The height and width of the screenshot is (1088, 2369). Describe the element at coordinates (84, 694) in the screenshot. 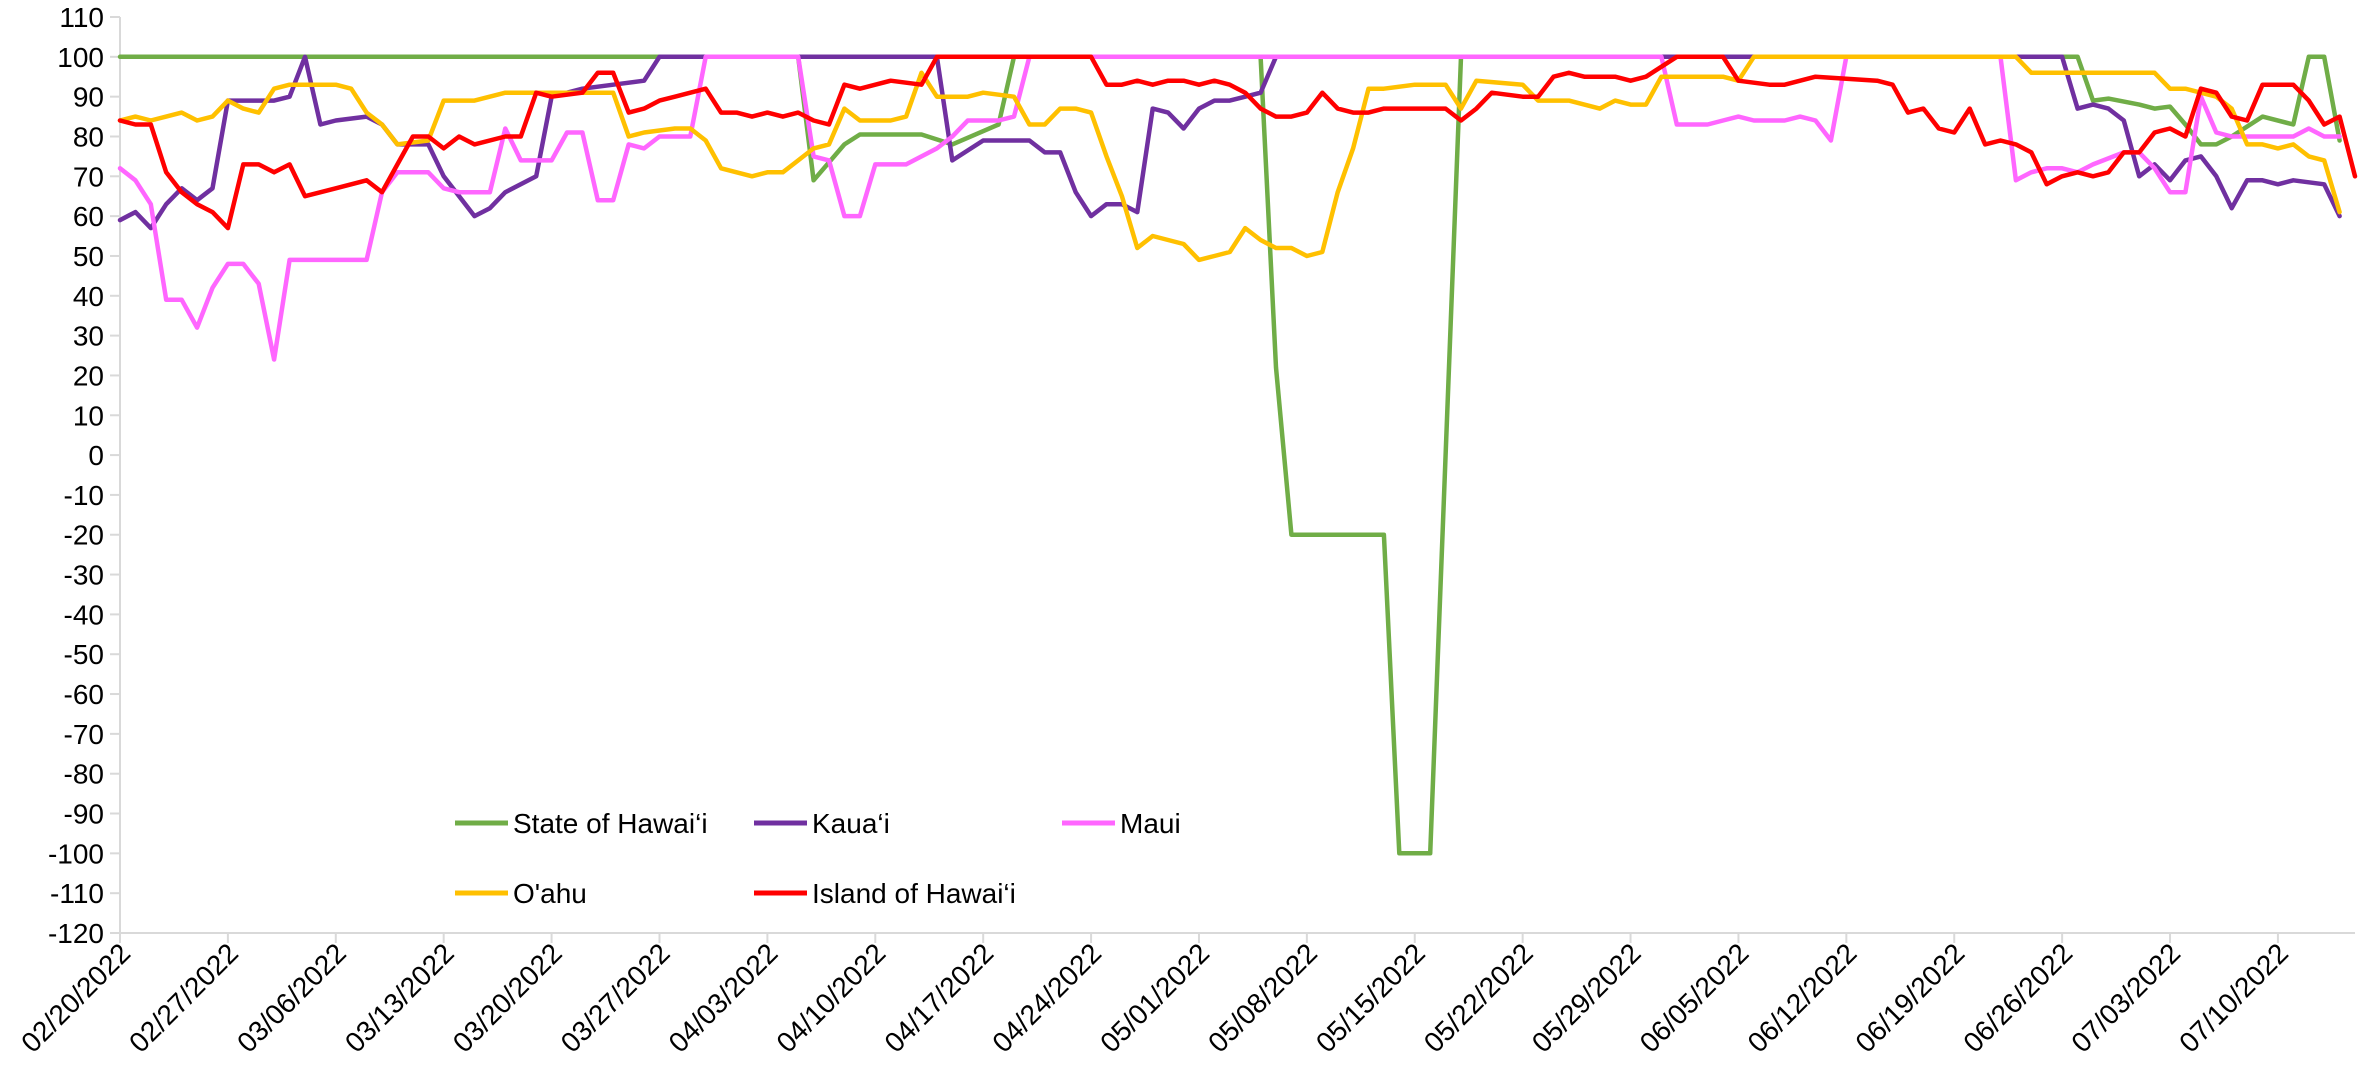

I see `y-tick-label: -60` at that location.